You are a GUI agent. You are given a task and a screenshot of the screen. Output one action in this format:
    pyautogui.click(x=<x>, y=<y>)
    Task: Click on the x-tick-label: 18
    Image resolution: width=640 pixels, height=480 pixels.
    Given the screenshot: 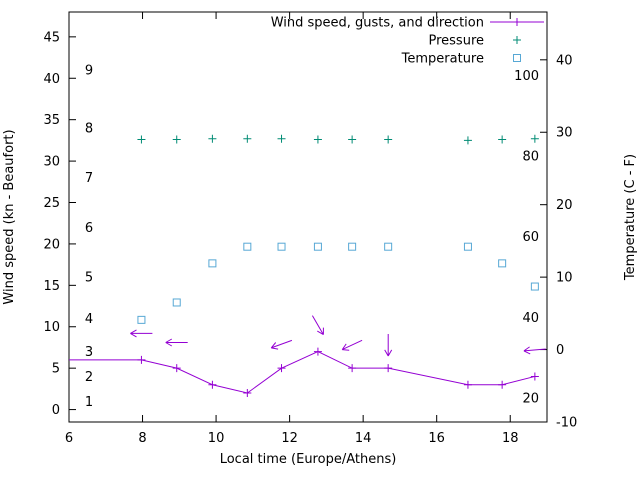 What is the action you would take?
    pyautogui.click(x=510, y=438)
    